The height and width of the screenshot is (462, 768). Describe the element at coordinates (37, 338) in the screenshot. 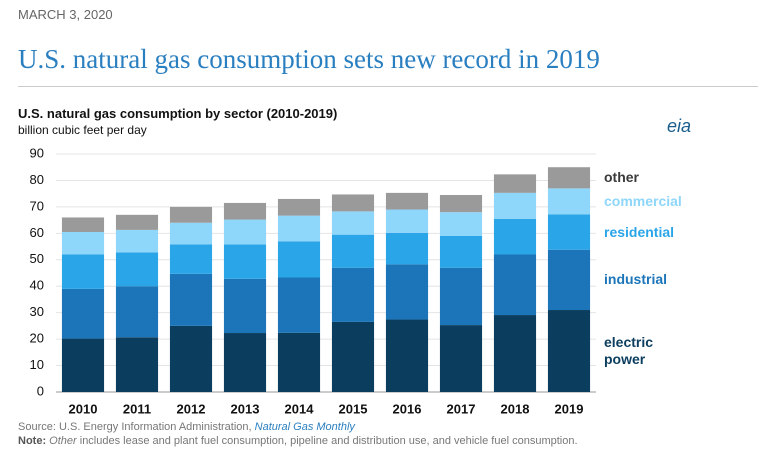

I see `y-tick-label: 20` at that location.